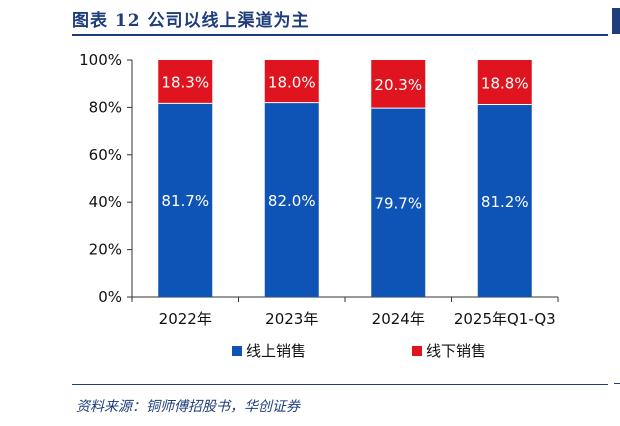 This screenshot has height=426, width=620. What do you see at coordinates (398, 319) in the screenshot?
I see `x-tick-label: 2024年` at bounding box center [398, 319].